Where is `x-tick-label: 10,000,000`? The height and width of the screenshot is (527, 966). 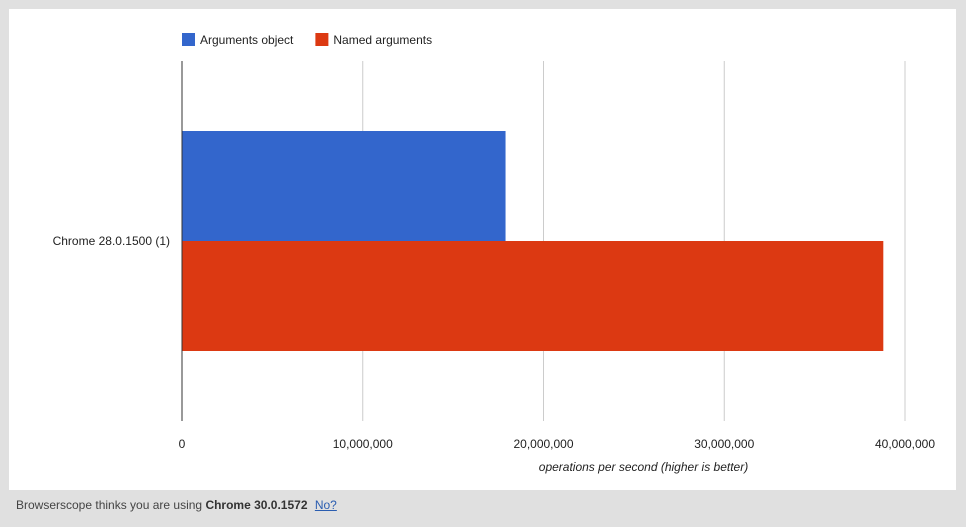 x-tick-label: 10,000,000 is located at coordinates (363, 444).